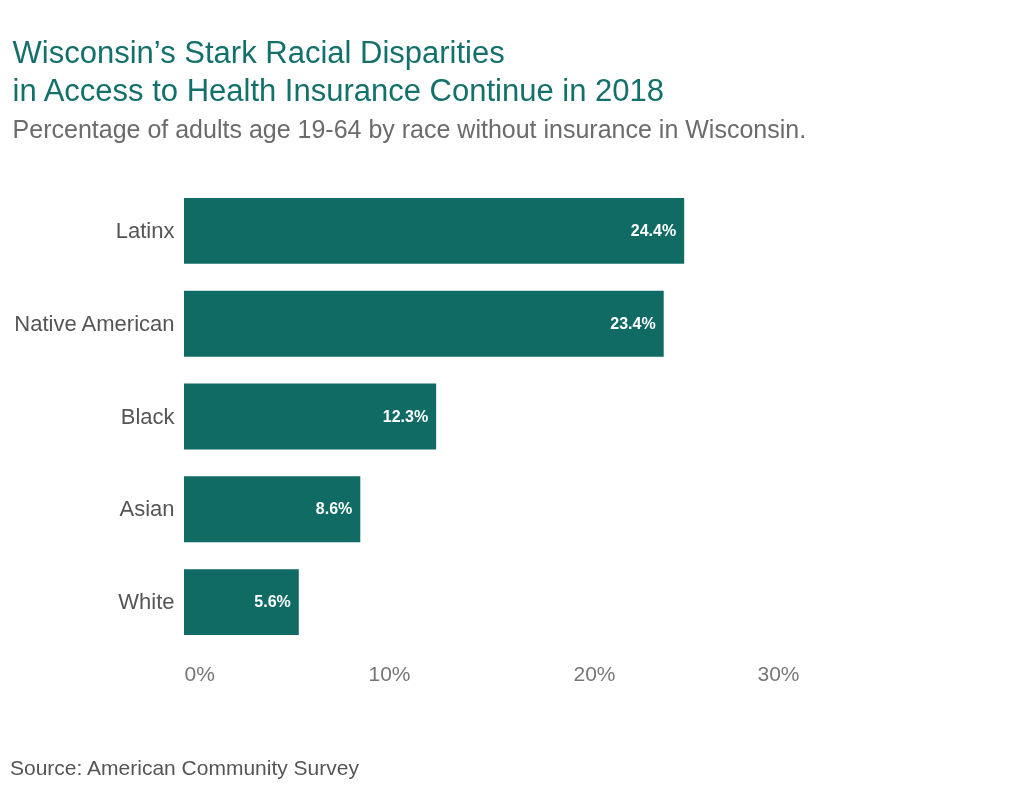 The image size is (1024, 793). Describe the element at coordinates (199, 673) in the screenshot. I see `x-tick-label: 0%` at that location.